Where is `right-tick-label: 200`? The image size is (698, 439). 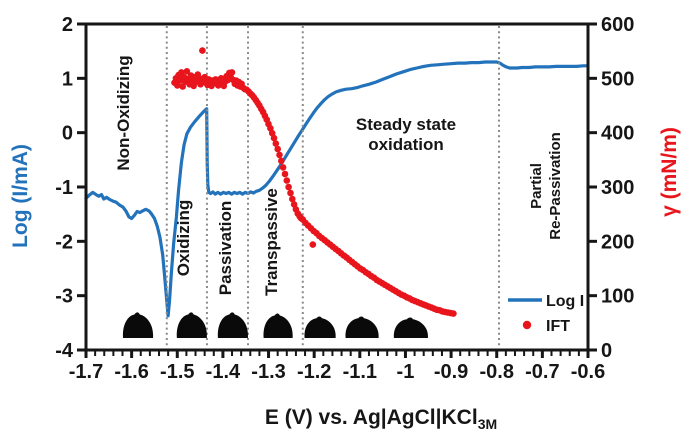
right-tick-label: 200 is located at coordinates (617, 242).